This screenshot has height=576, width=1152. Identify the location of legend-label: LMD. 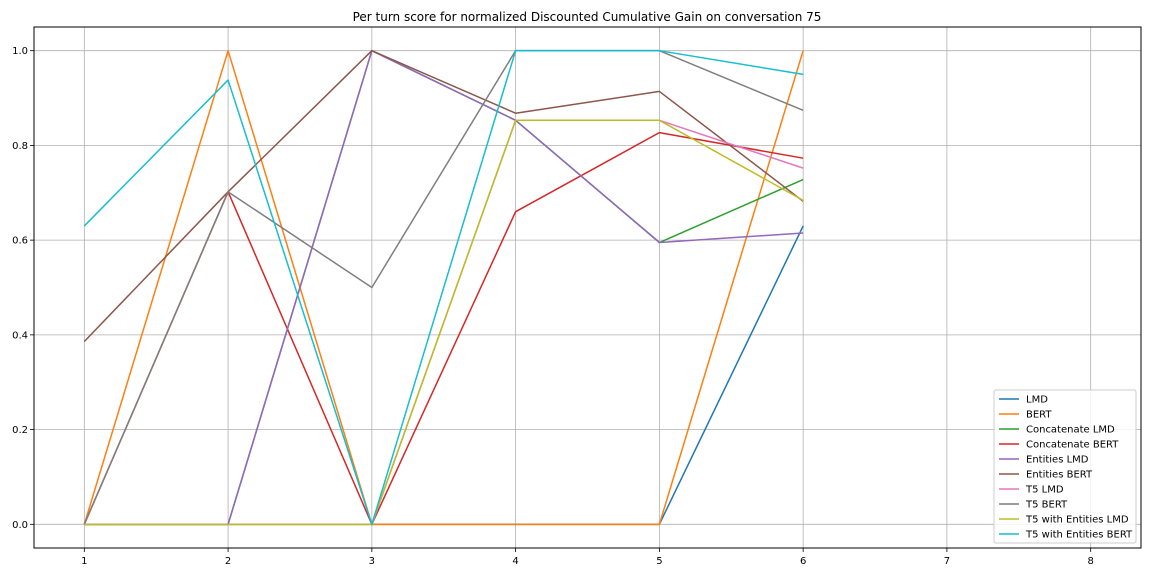
(1037, 400).